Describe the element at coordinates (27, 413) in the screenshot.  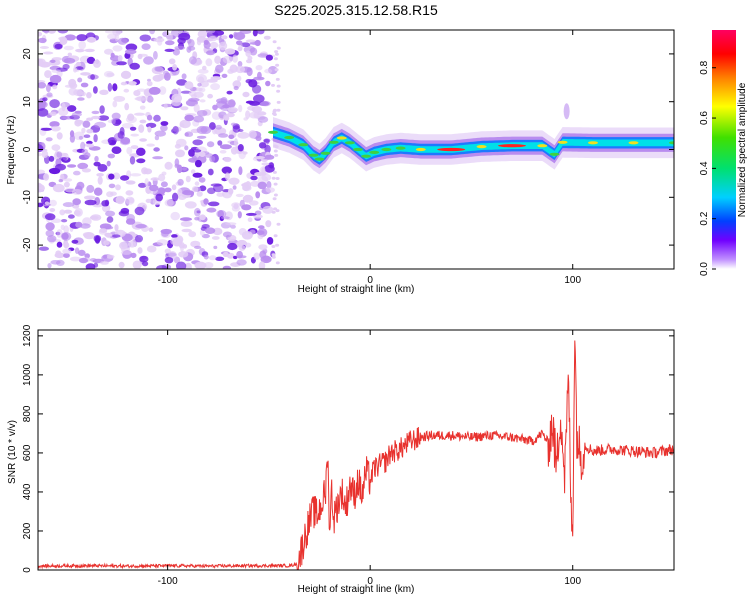
I see `snr-ytick-label-4: 800` at that location.